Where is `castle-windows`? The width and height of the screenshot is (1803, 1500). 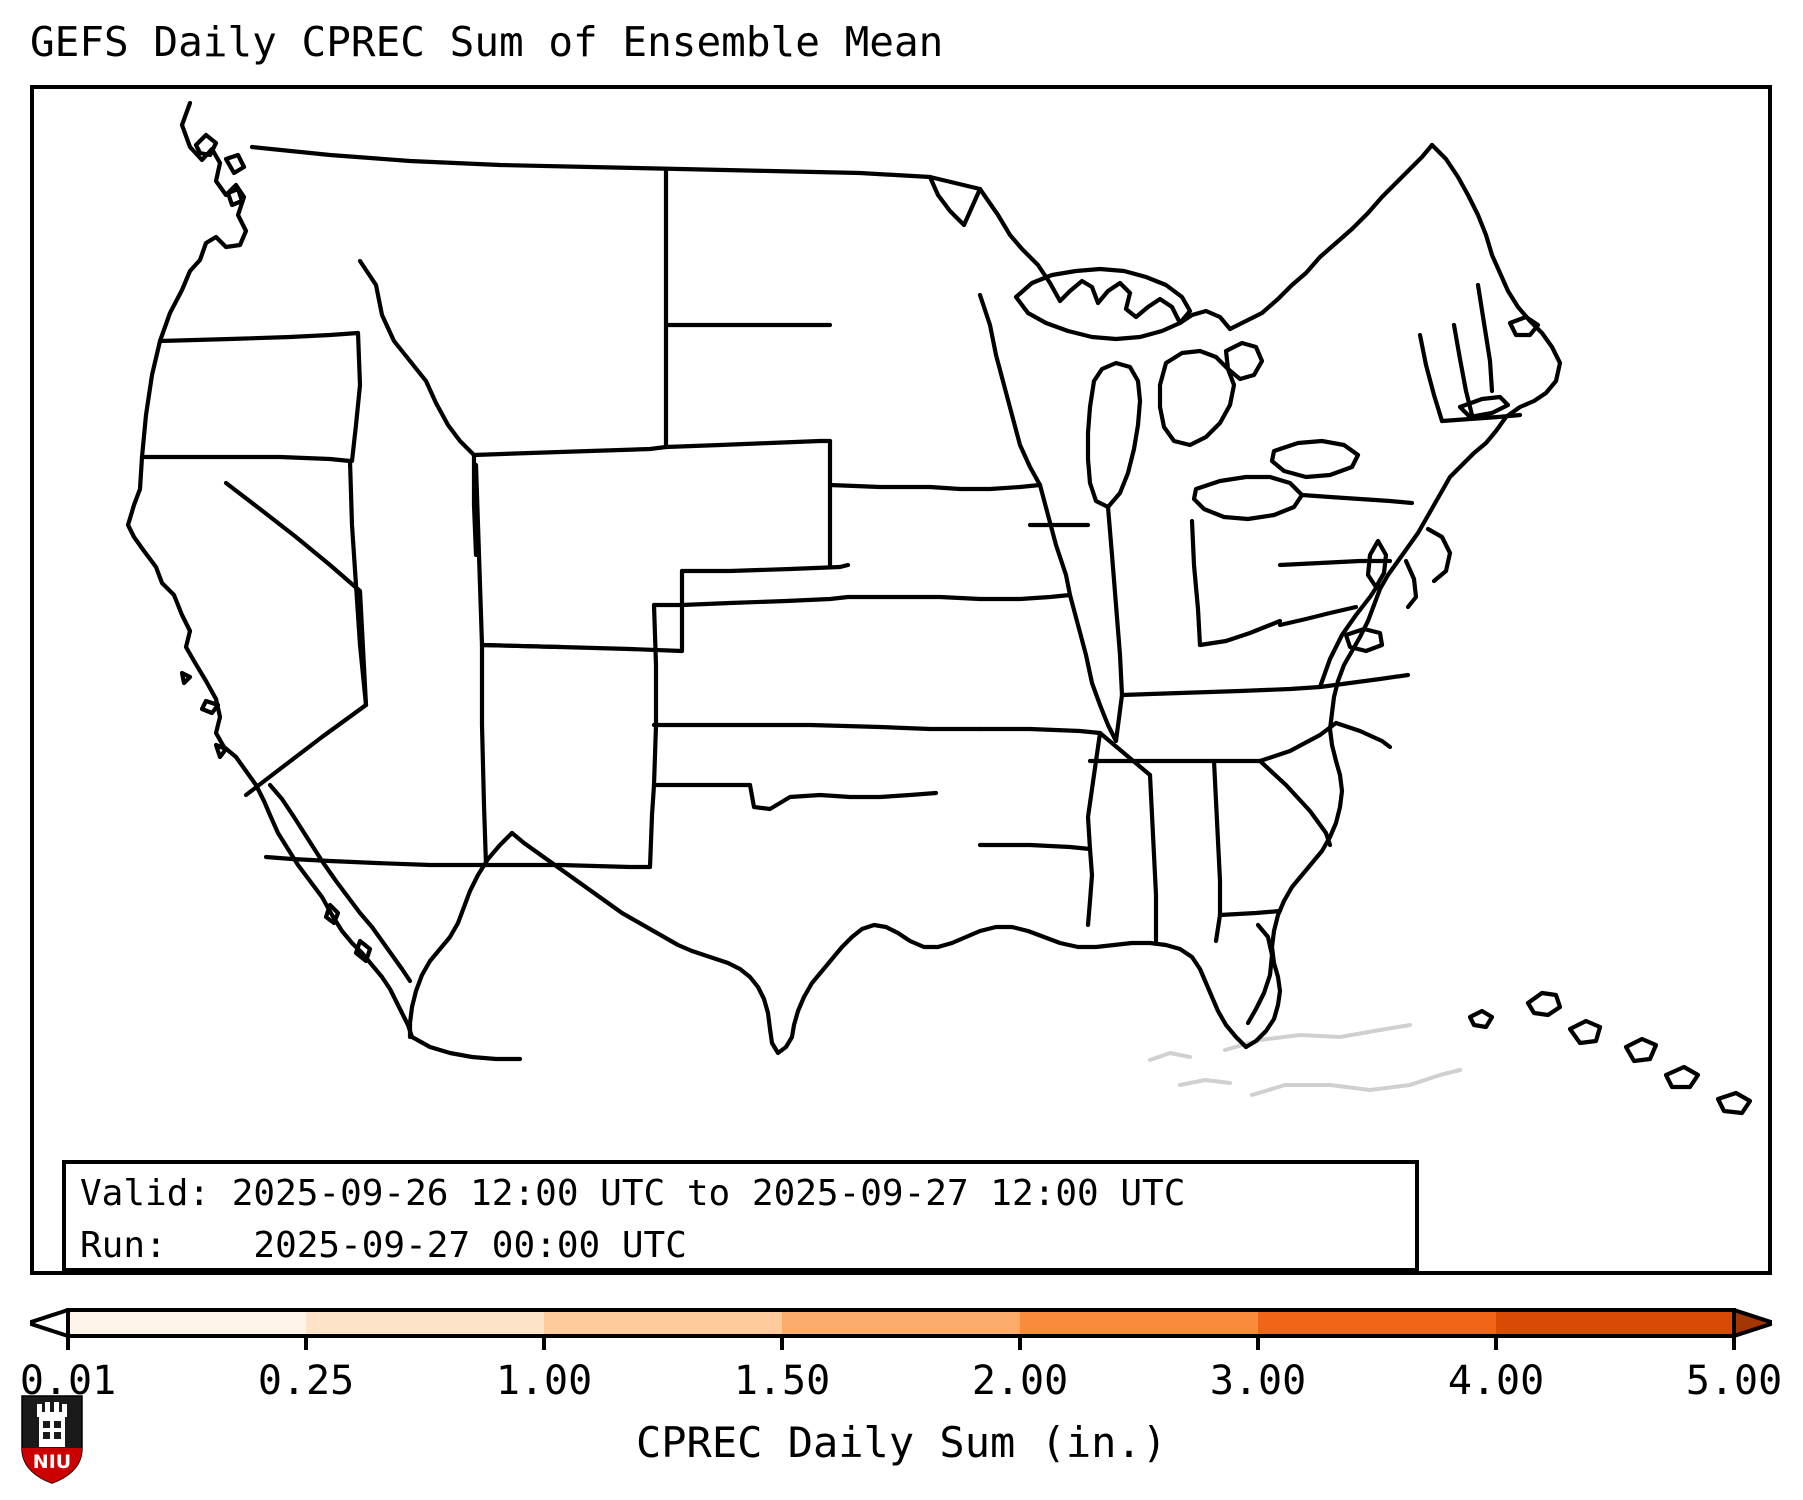 castle-windows is located at coordinates (52, 1430).